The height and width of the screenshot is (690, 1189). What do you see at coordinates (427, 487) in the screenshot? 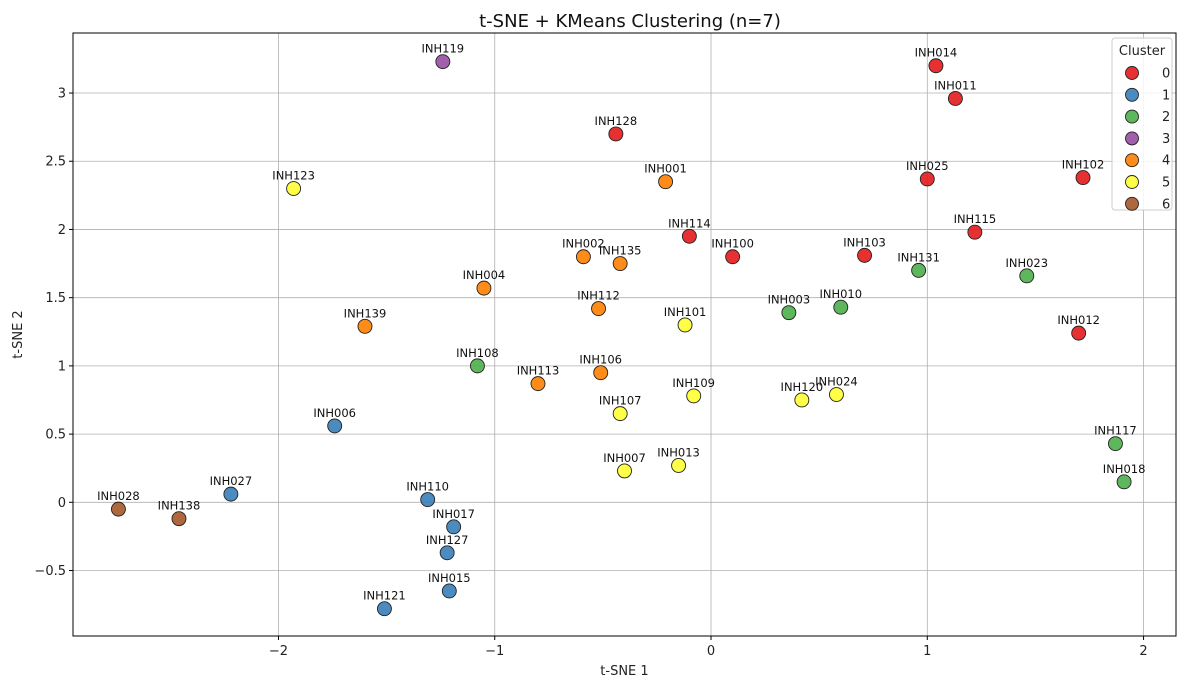
I see `point-label-inh110: INH110` at bounding box center [427, 487].